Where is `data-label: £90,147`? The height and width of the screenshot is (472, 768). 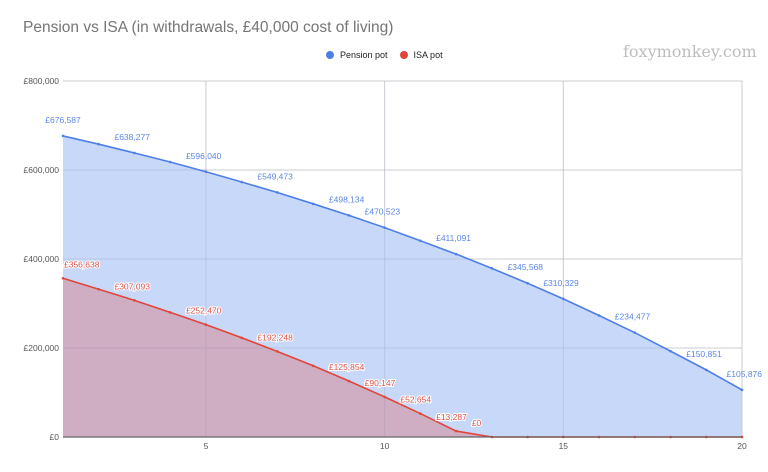 data-label: £90,147 is located at coordinates (380, 383).